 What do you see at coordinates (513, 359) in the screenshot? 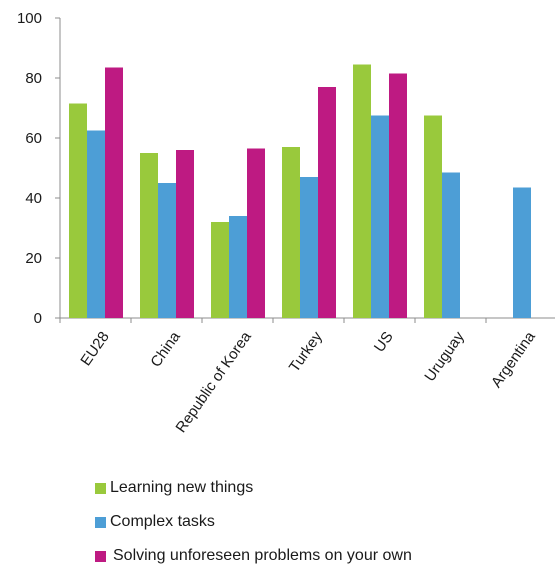
I see `x-tick-label: Argentina` at bounding box center [513, 359].